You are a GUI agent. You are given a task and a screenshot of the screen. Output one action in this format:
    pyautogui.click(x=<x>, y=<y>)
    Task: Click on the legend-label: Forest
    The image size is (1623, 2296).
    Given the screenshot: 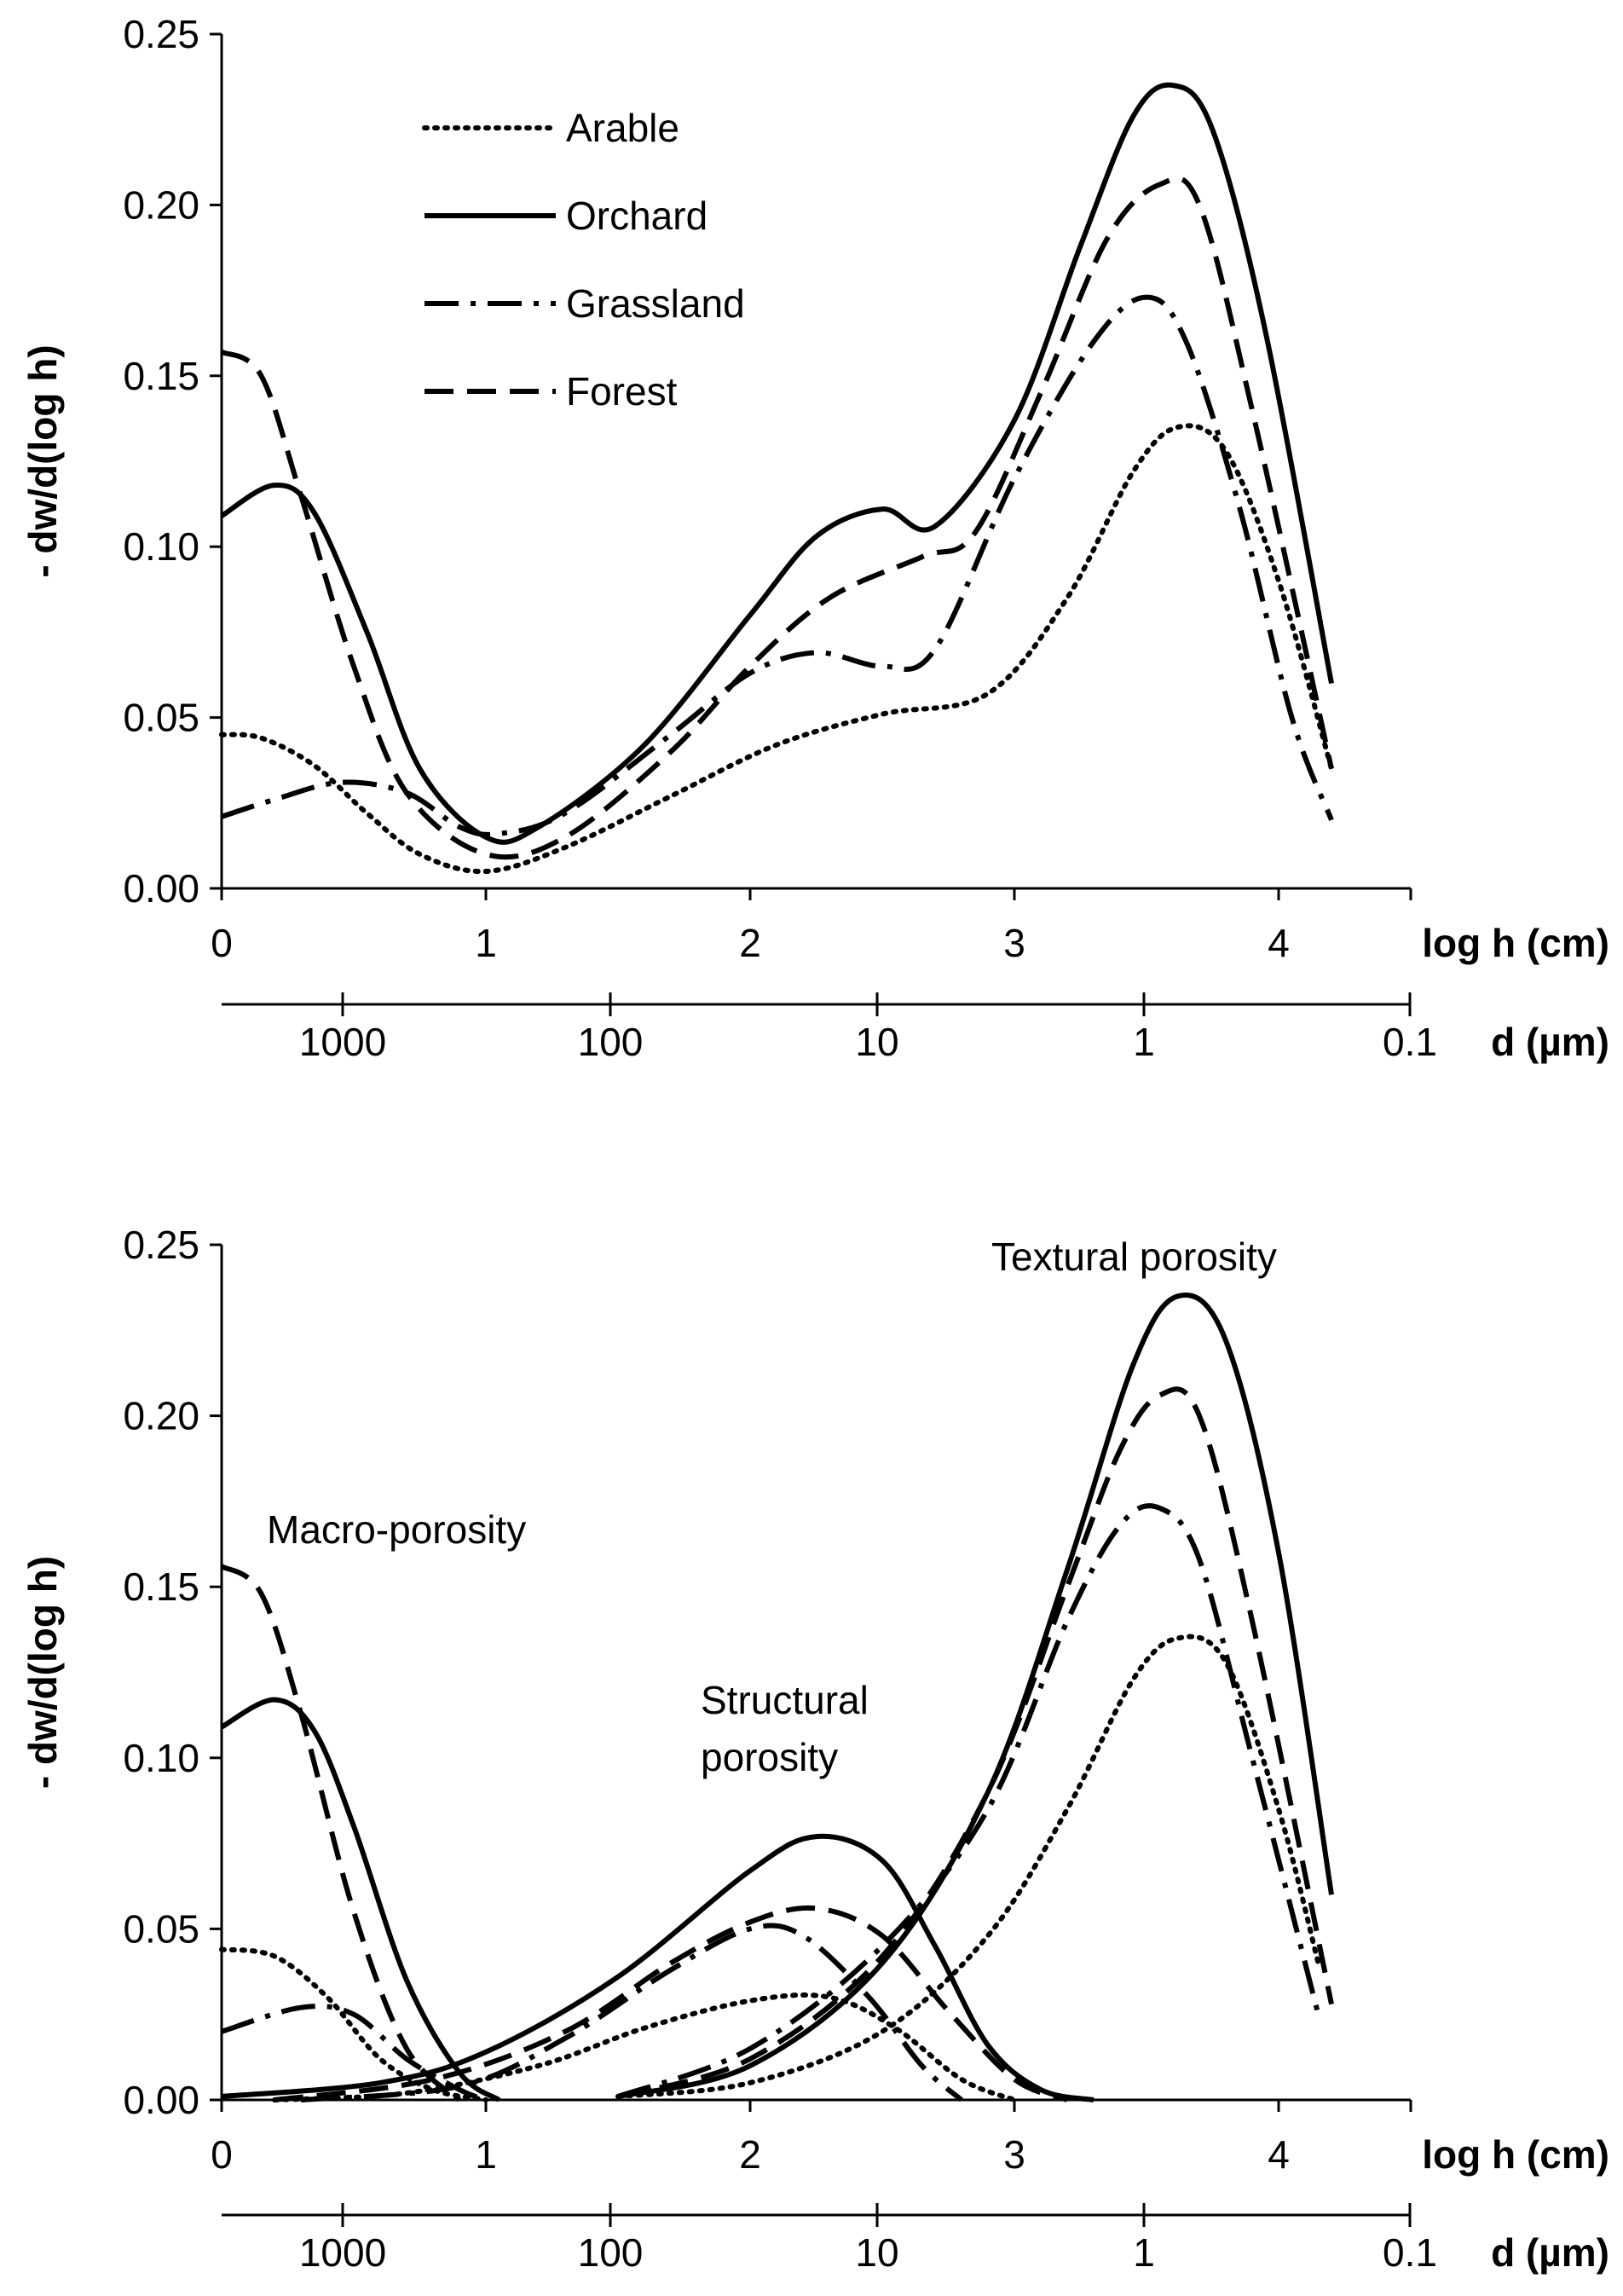 What is the action you would take?
    pyautogui.click(x=622, y=392)
    